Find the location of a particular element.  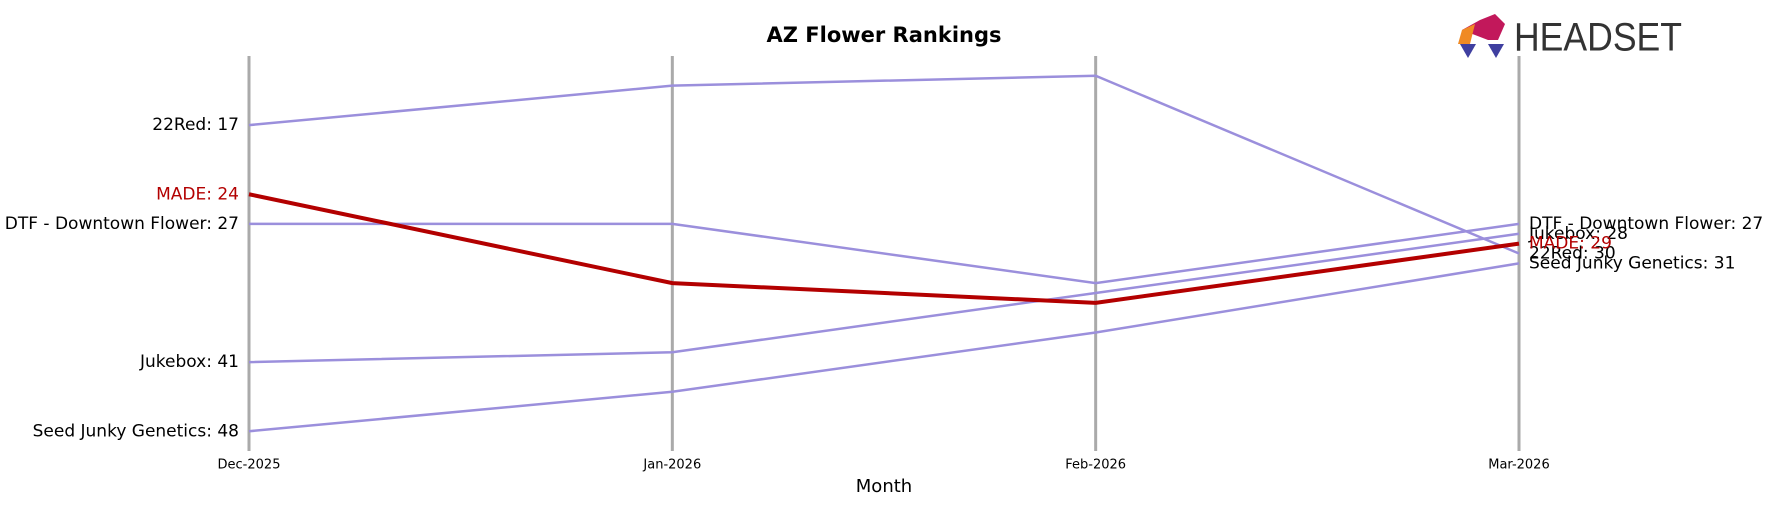

value-label: Jukebox: 41 is located at coordinates (189, 362).